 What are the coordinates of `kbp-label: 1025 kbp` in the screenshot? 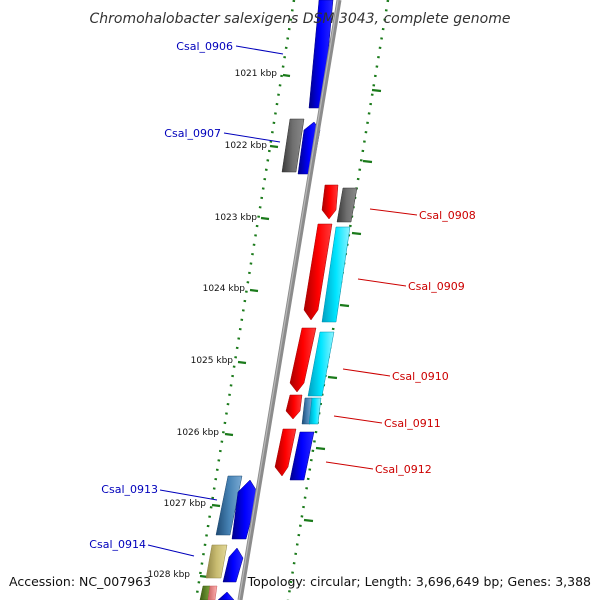 It's located at (212, 361).